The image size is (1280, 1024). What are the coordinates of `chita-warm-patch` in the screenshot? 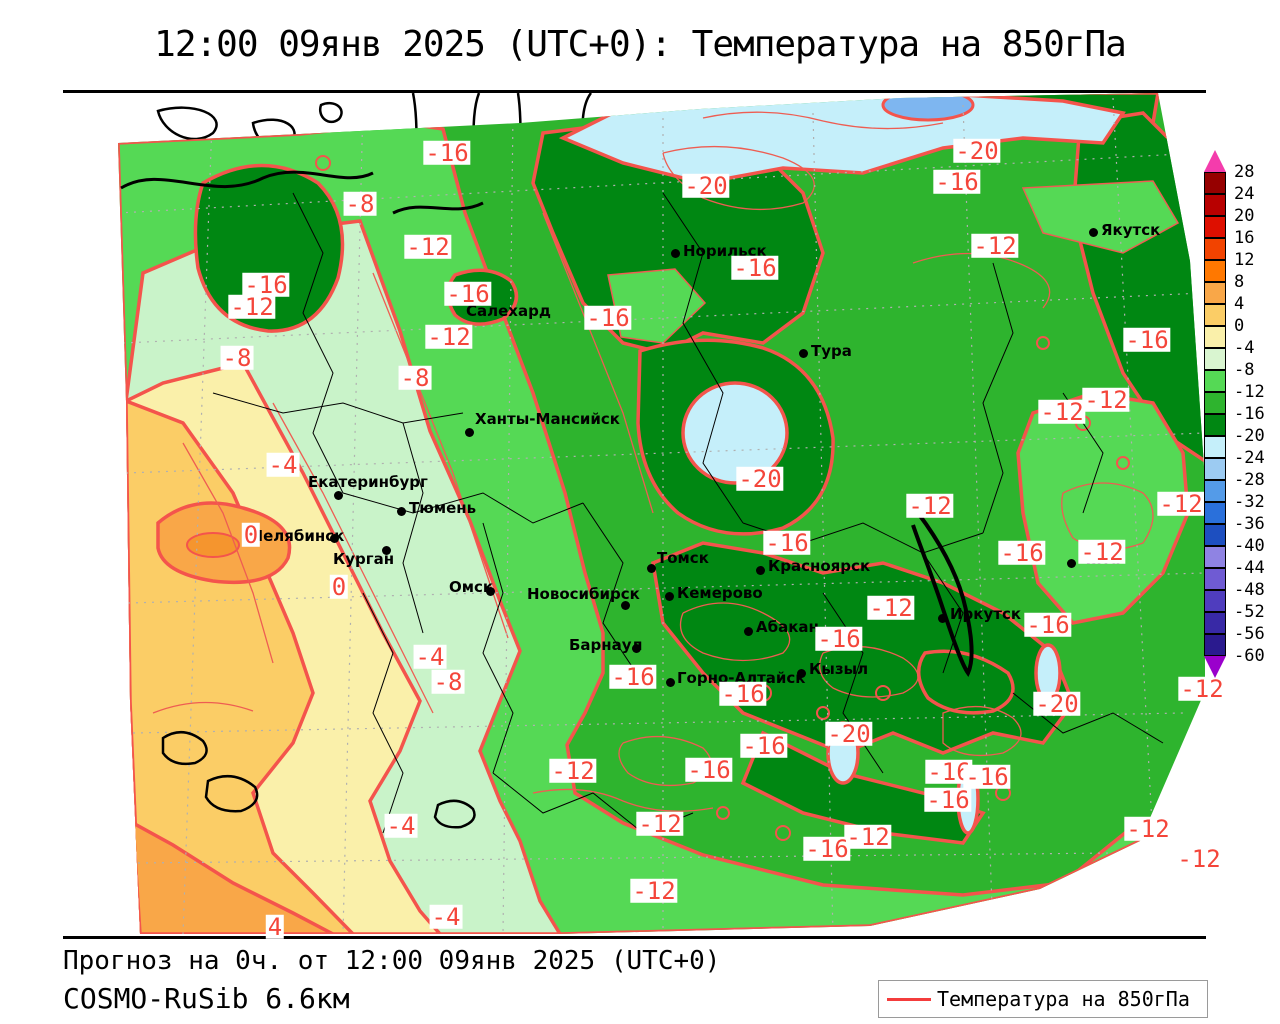 It's located at (1103, 508).